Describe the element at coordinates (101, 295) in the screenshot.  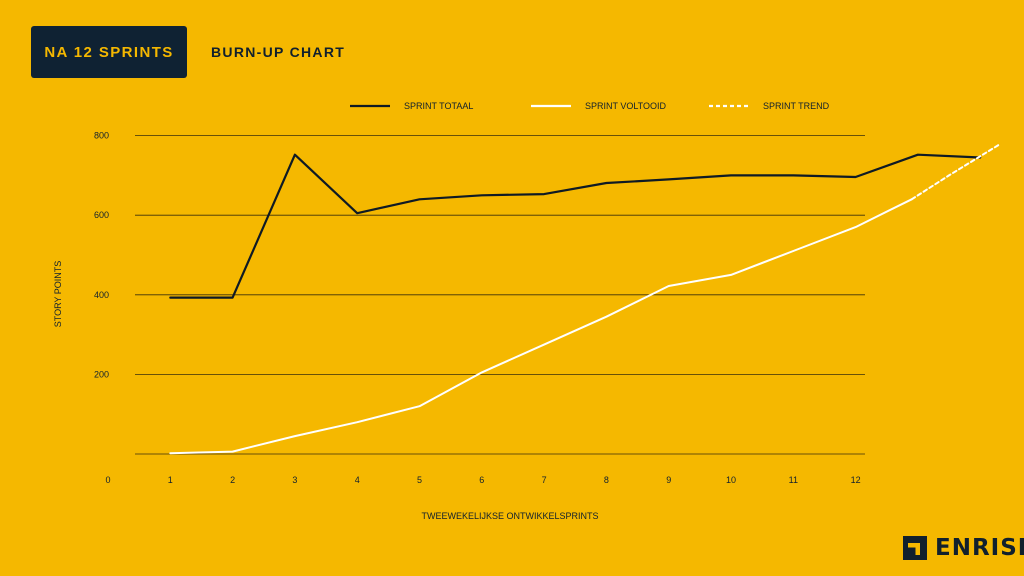
I see `y-tick-label: 400` at that location.